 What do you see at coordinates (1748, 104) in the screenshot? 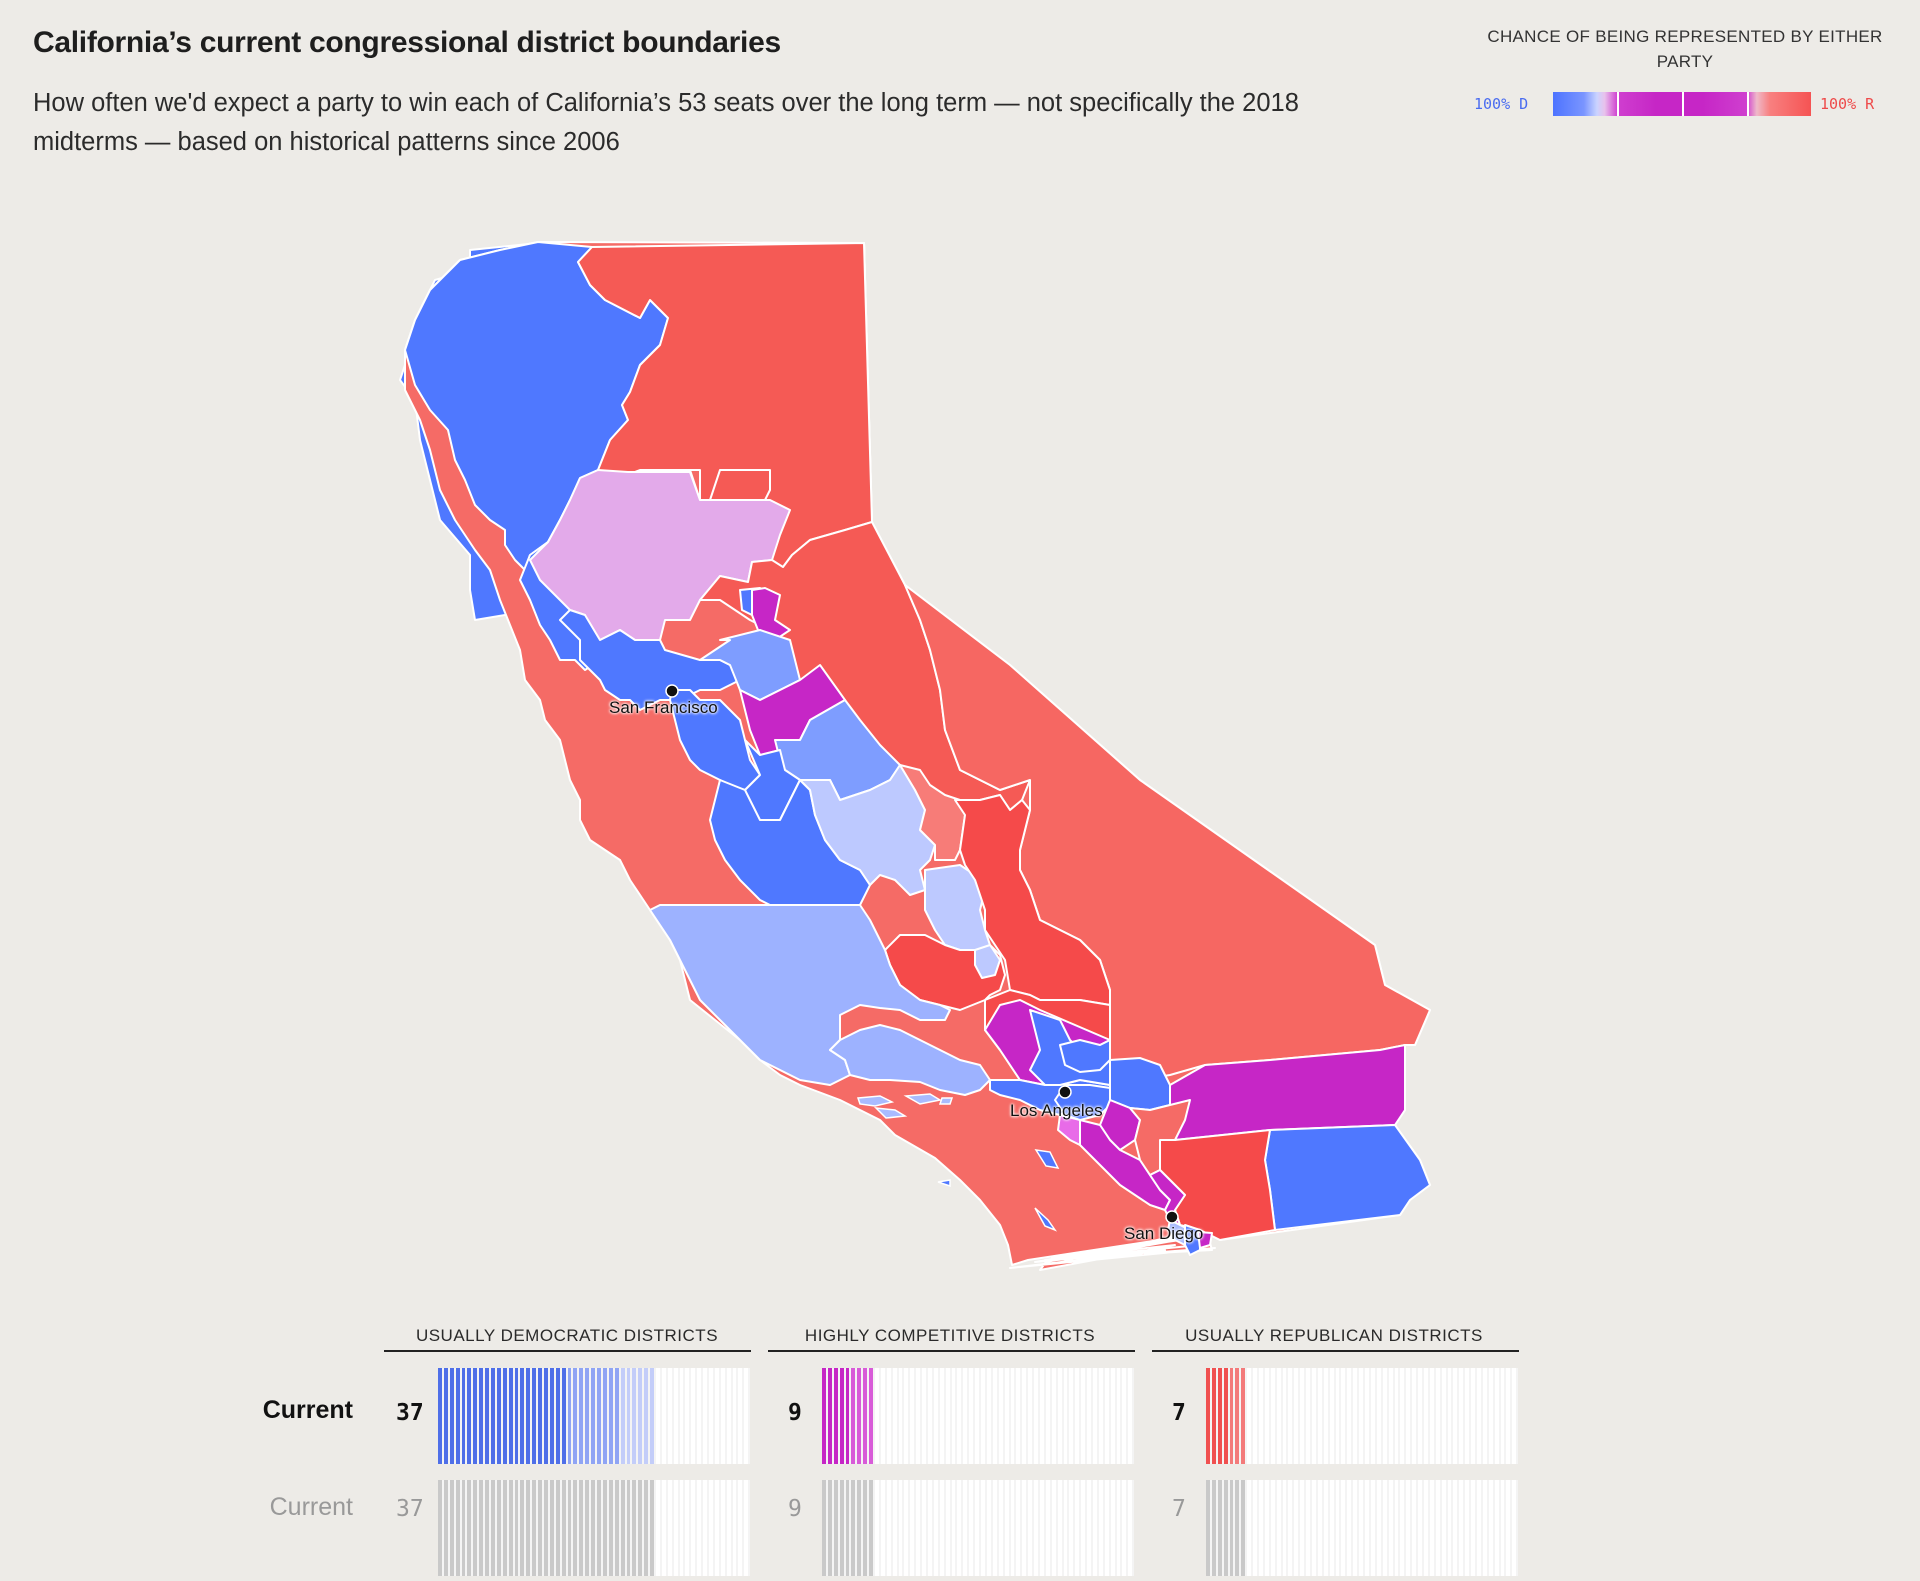
I see `legend-tick` at bounding box center [1748, 104].